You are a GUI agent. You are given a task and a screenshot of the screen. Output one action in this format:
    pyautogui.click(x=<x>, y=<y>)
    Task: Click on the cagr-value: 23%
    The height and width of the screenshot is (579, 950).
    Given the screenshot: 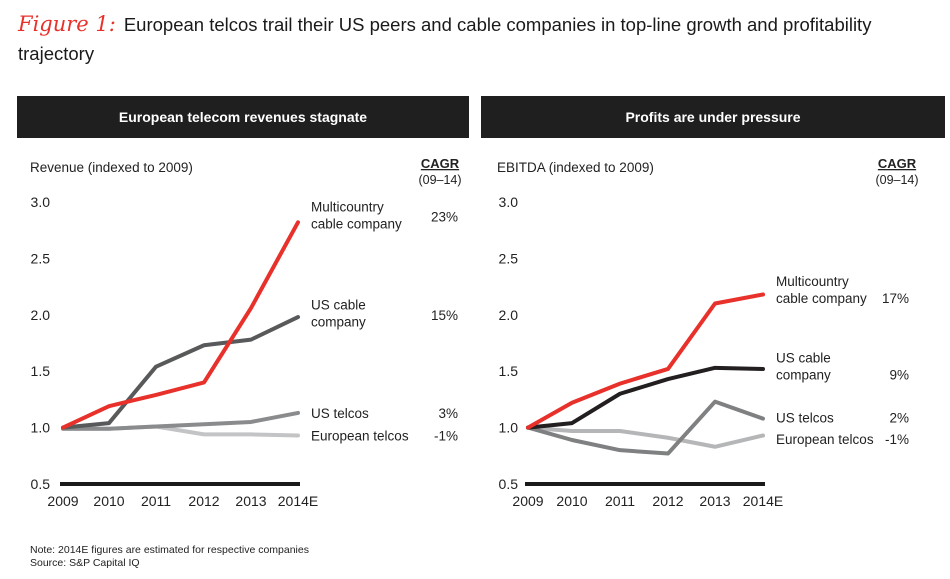 What is the action you would take?
    pyautogui.click(x=444, y=217)
    